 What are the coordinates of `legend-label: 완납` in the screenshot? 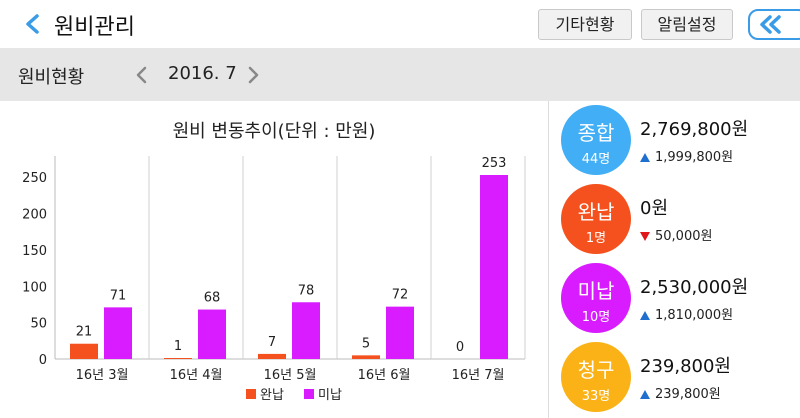 It's located at (272, 395).